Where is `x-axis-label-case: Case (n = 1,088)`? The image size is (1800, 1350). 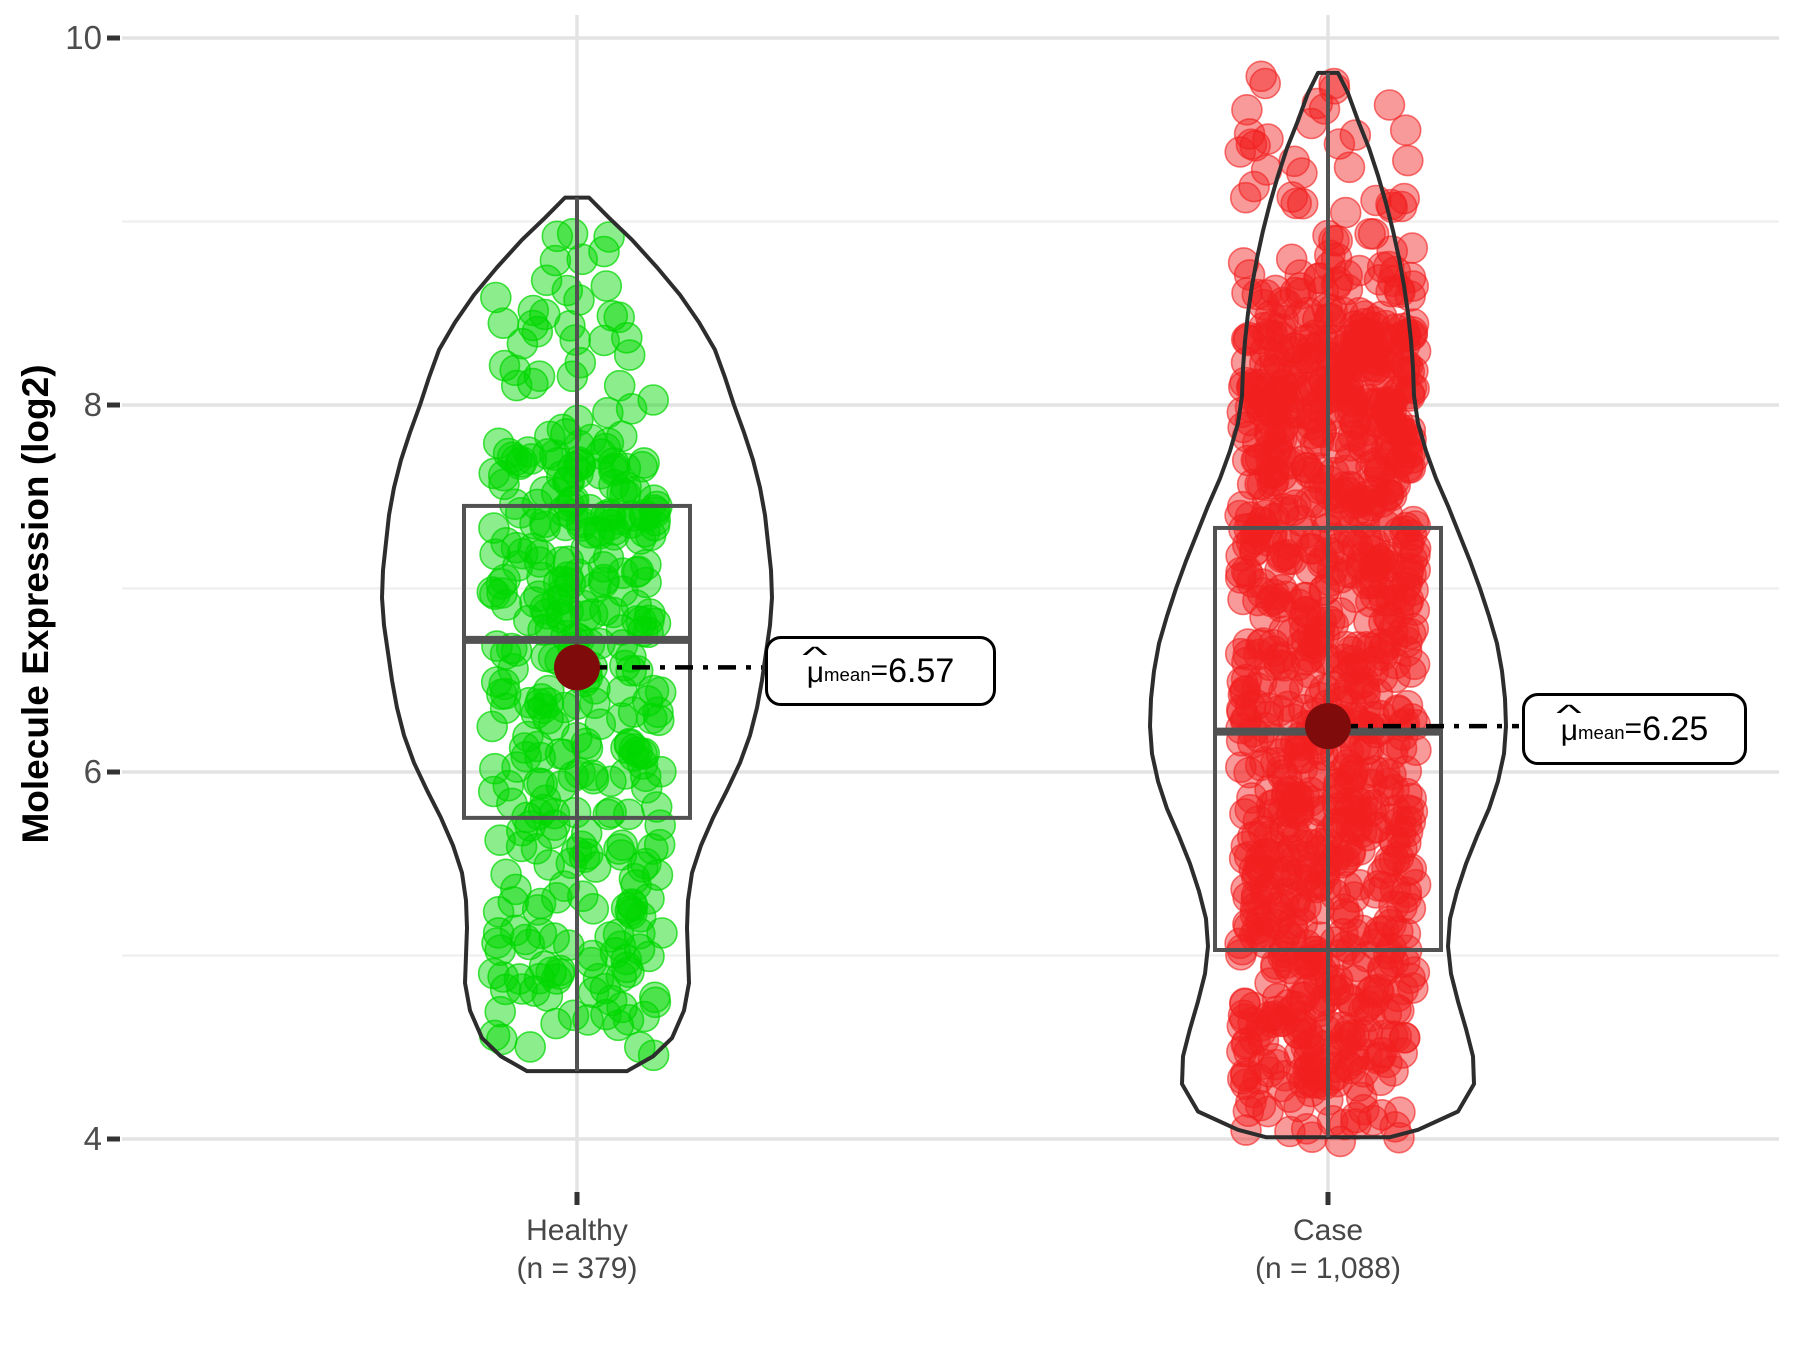 x-axis-label-case: Case (n = 1,088) is located at coordinates (1328, 1250).